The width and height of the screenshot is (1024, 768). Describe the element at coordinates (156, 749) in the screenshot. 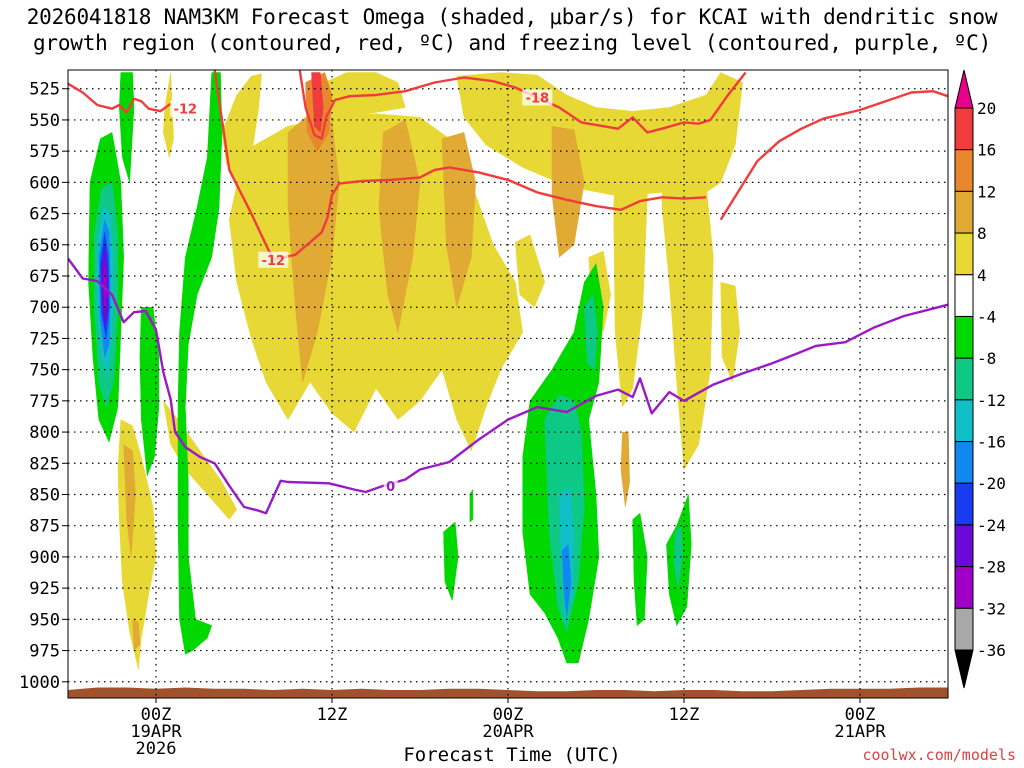

I see `x-tick-label: 2026` at that location.